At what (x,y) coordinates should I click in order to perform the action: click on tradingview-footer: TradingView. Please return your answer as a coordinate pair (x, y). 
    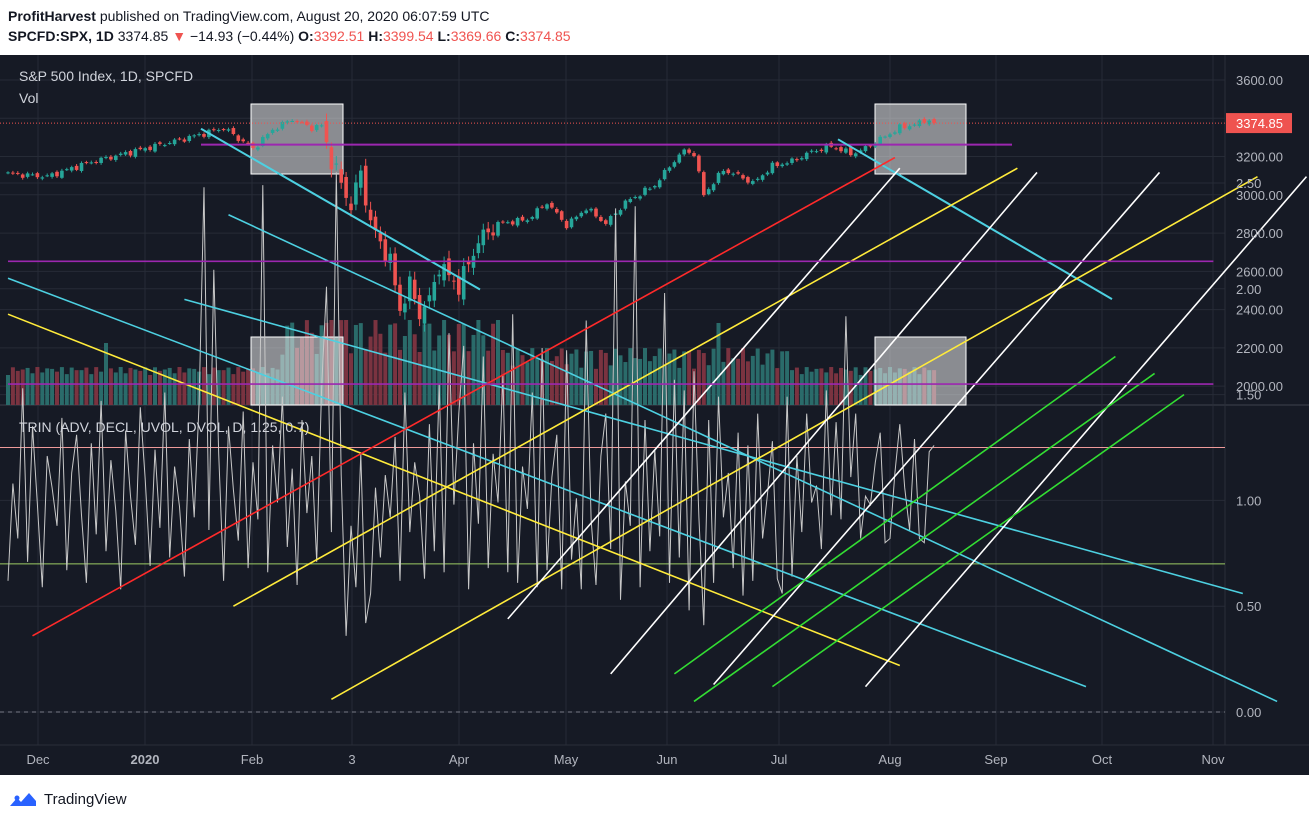
    Looking at the image, I should click on (67, 799).